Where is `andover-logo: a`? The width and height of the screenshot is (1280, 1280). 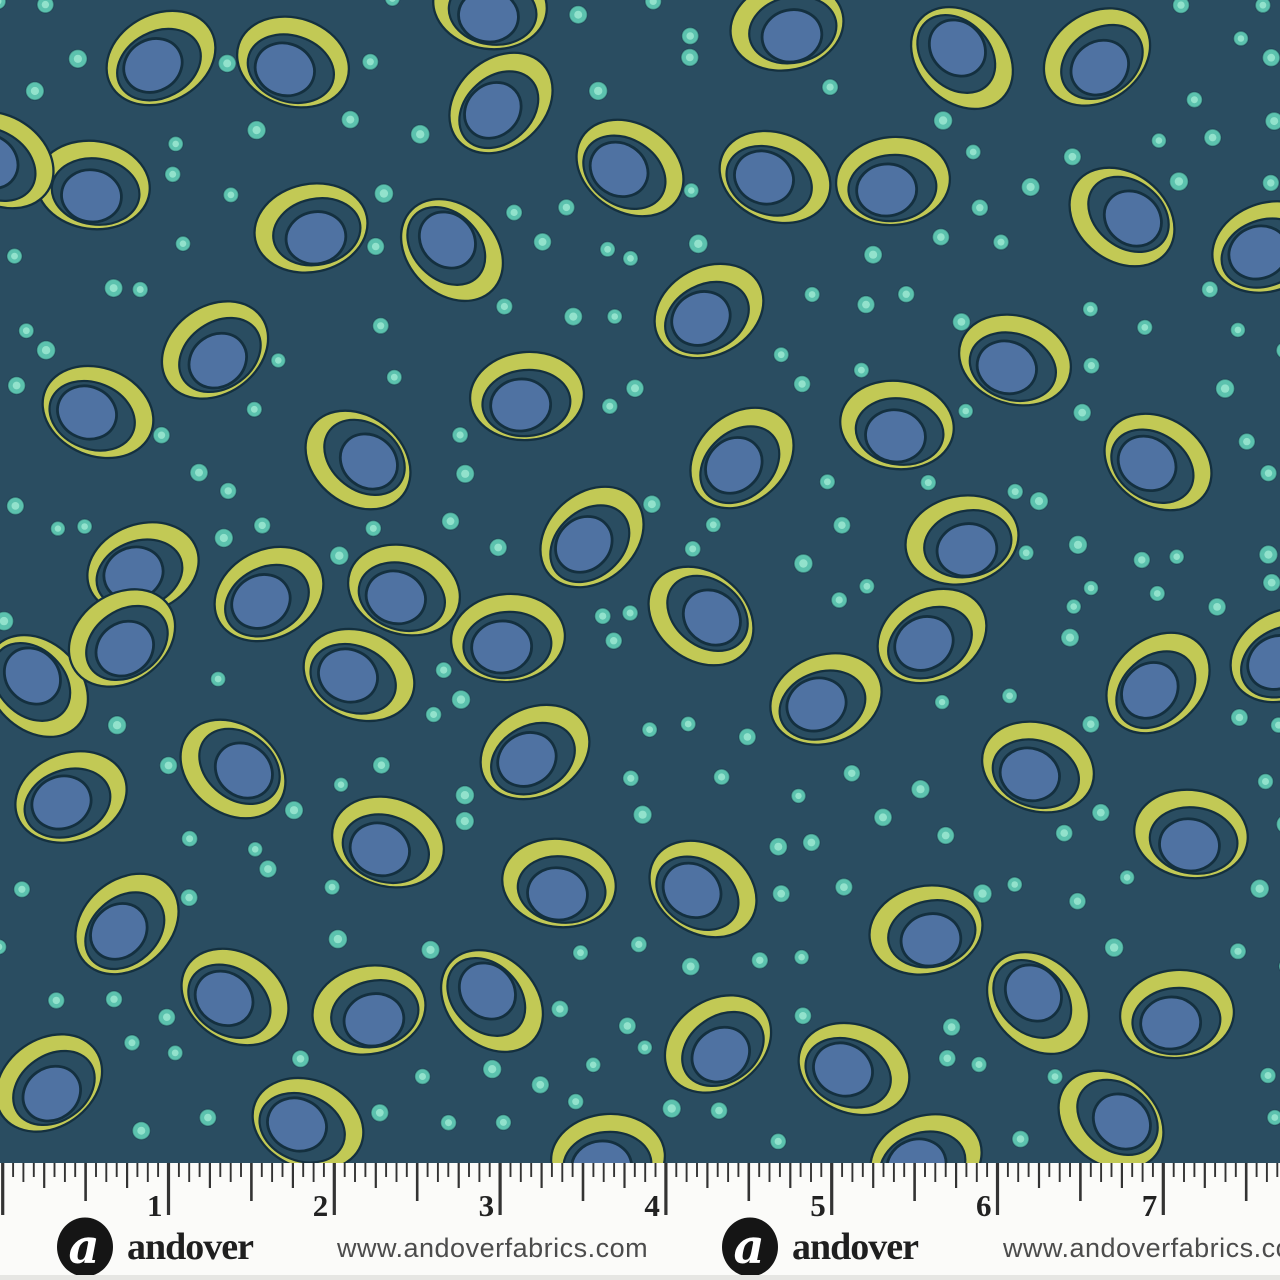 andover-logo: a is located at coordinates (750, 1247).